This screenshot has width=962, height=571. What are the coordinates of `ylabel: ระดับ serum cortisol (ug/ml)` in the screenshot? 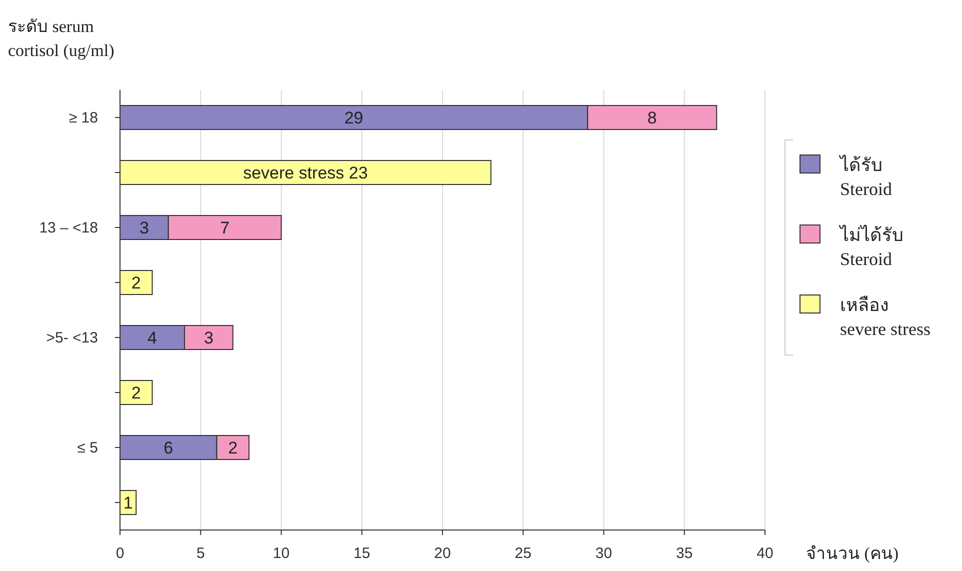 It's located at (61, 38).